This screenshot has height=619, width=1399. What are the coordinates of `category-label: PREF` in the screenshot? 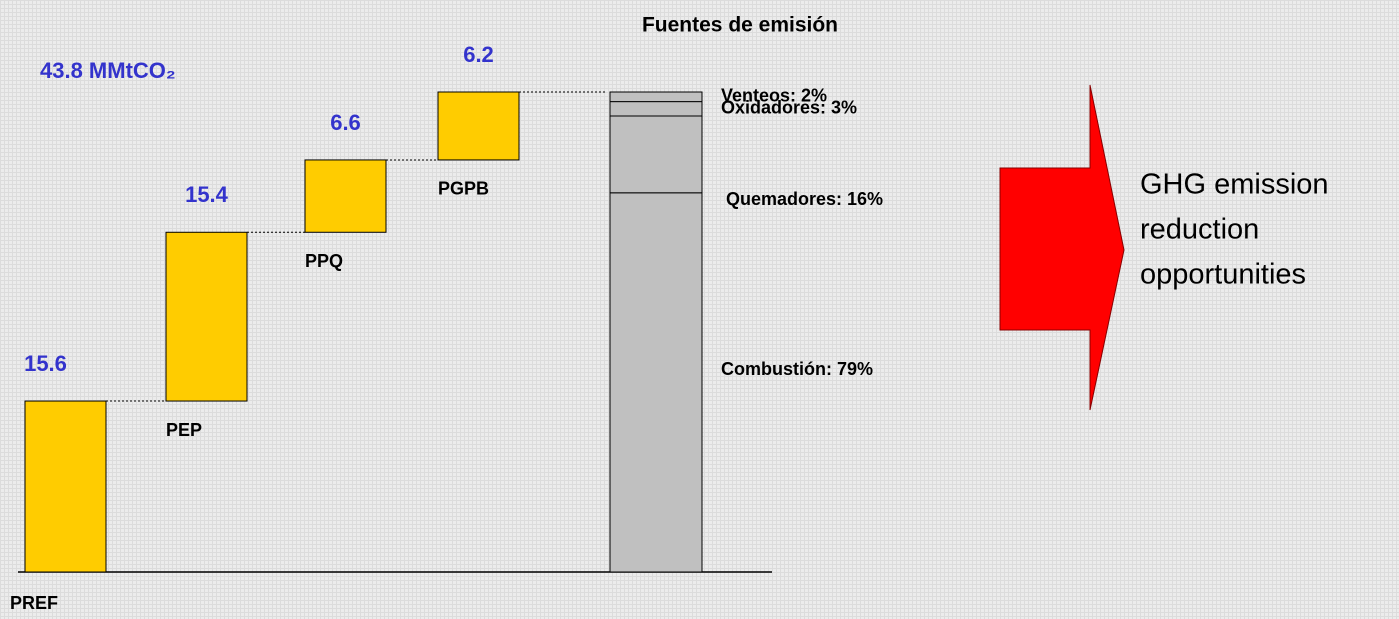 It's located at (34, 603).